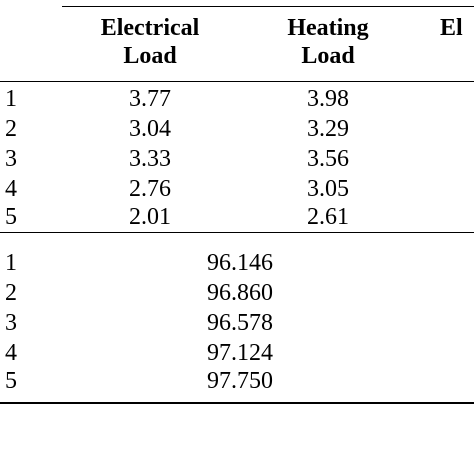  I want to click on heating-load-value: 3.05, so click(328, 189).